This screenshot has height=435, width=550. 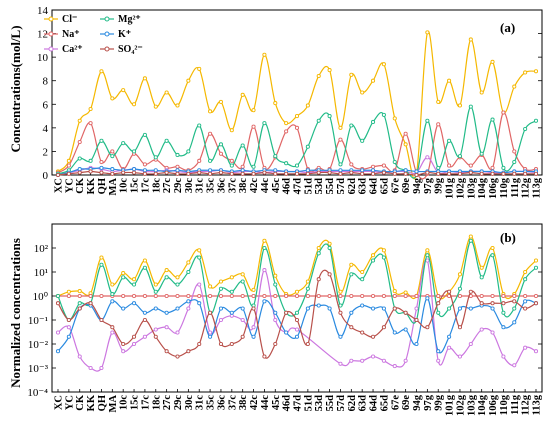 What do you see at coordinates (526, 404) in the screenshot?
I see `panel-b-x-tick-label: 112g` at bounding box center [526, 404].